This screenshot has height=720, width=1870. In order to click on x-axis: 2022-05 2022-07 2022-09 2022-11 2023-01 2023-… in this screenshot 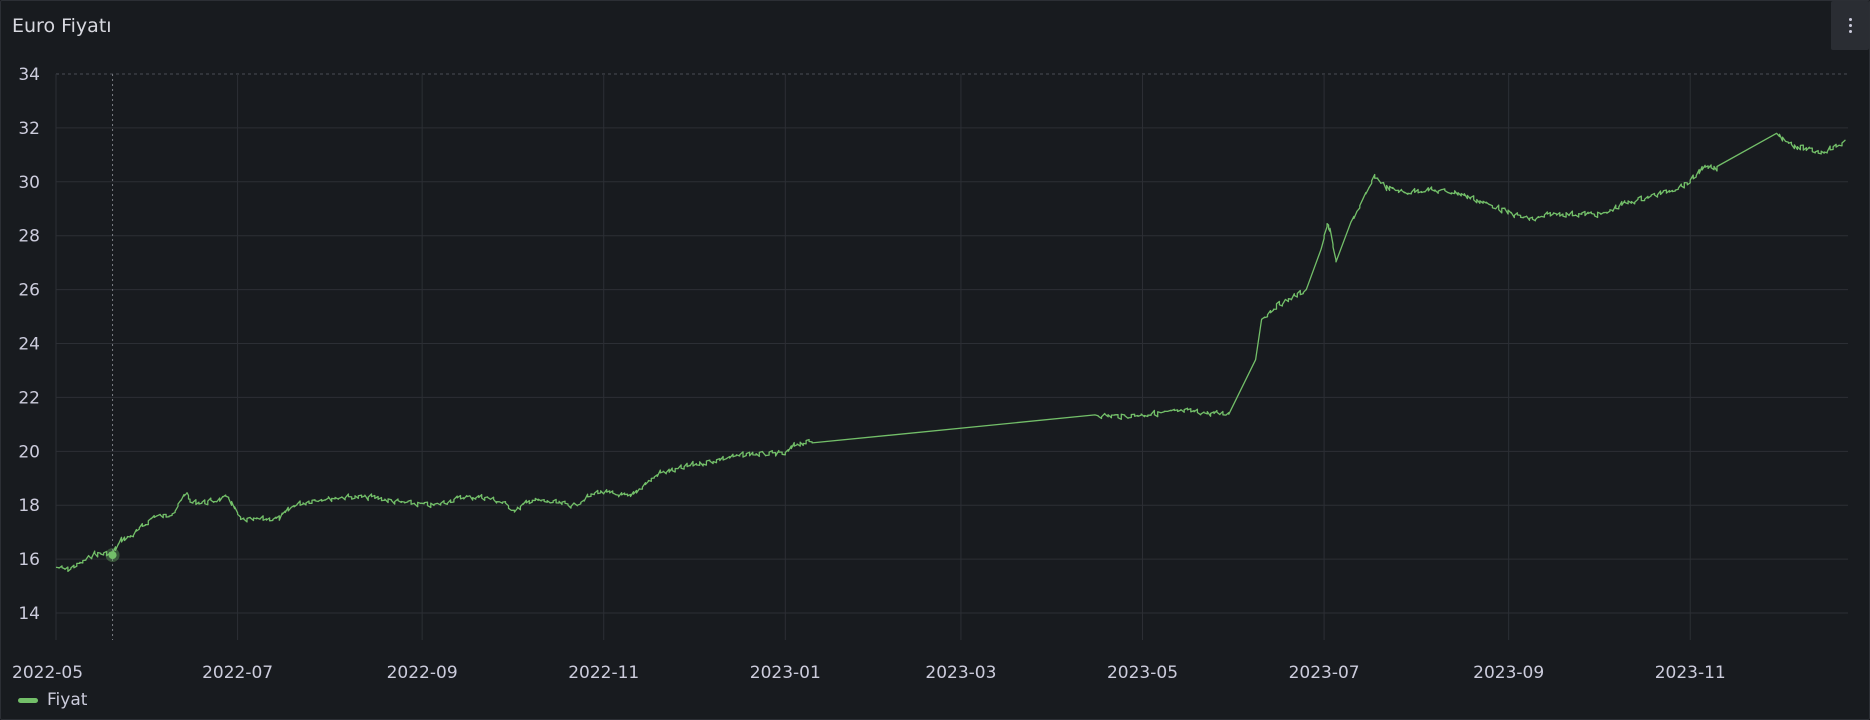, I will do `click(869, 673)`.